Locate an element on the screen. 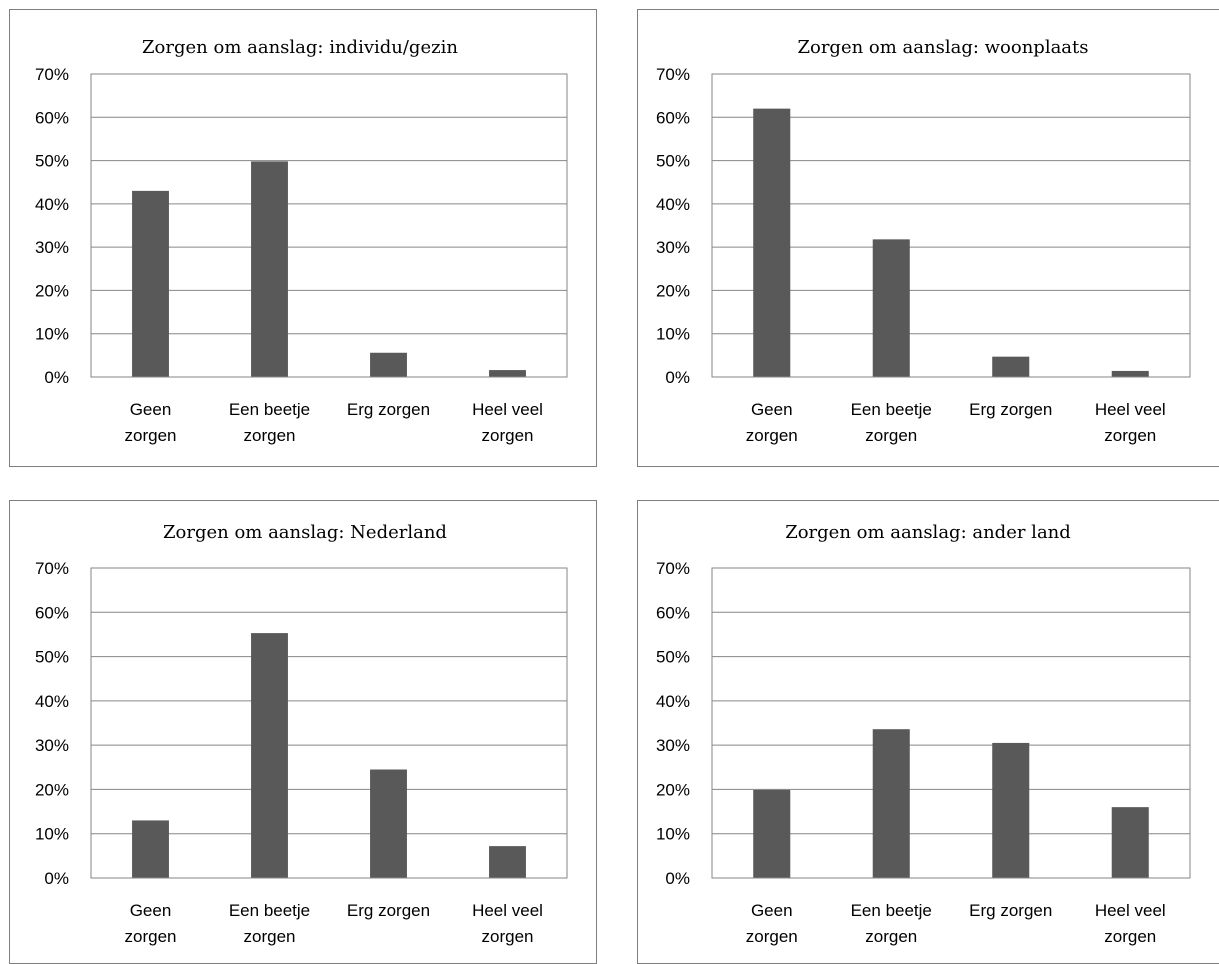  chart-title: Zorgen om aanslag: ander land is located at coordinates (928, 532).